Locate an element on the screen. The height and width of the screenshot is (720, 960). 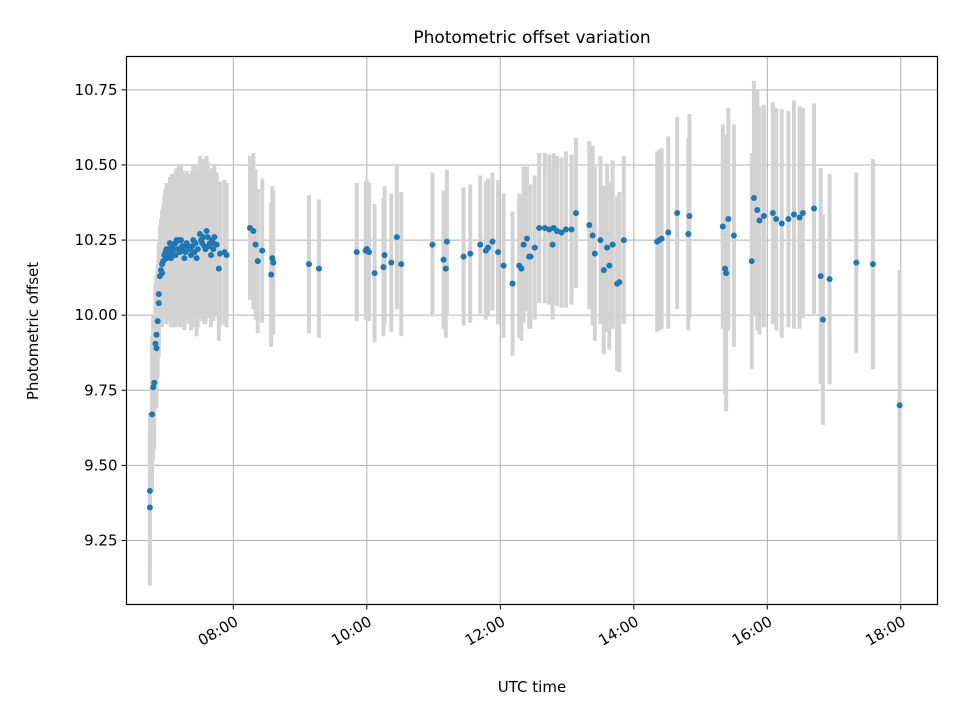
y-tick-label: 10.50 is located at coordinates (96, 165).